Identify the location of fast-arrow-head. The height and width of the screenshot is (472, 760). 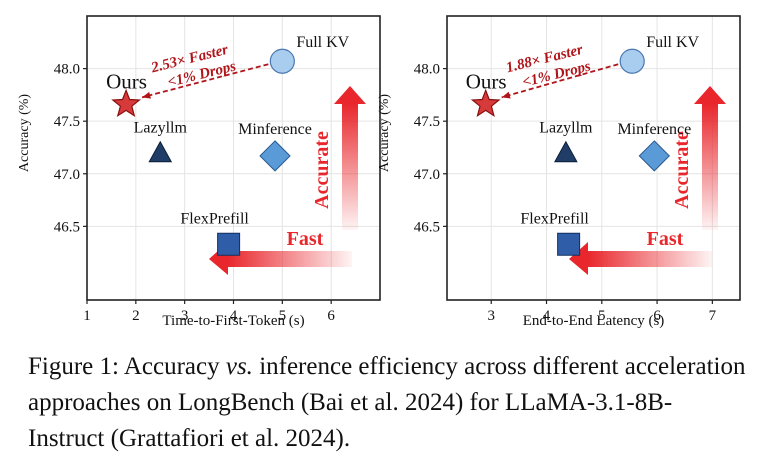
(578, 258).